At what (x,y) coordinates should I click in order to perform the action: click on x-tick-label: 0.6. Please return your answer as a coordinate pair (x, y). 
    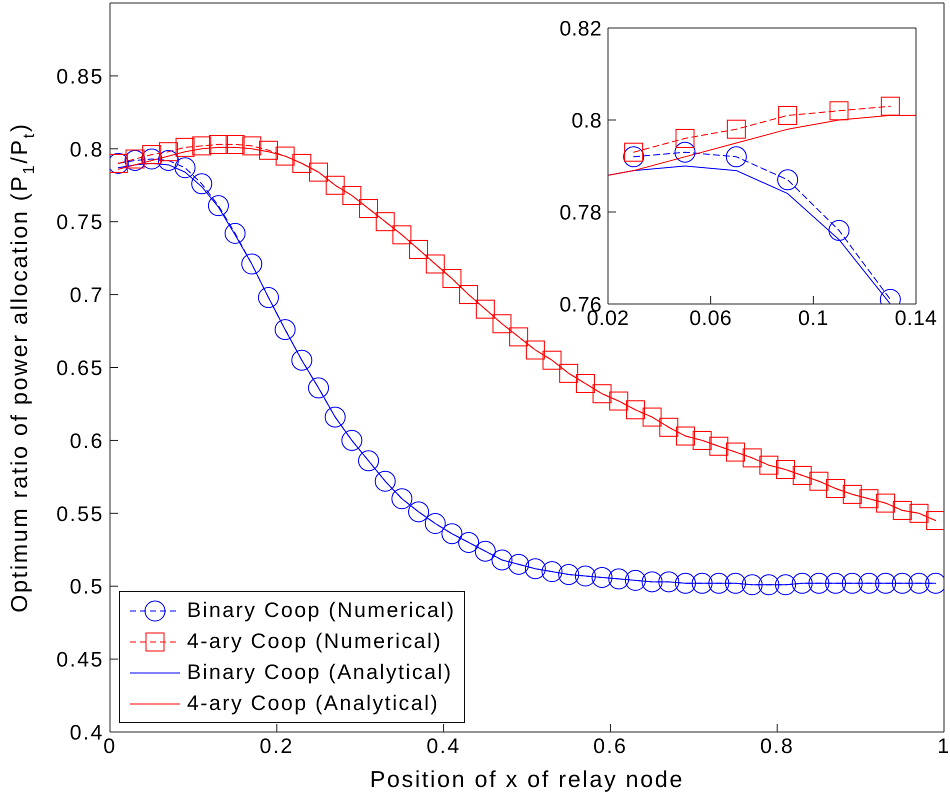
    Looking at the image, I should click on (610, 746).